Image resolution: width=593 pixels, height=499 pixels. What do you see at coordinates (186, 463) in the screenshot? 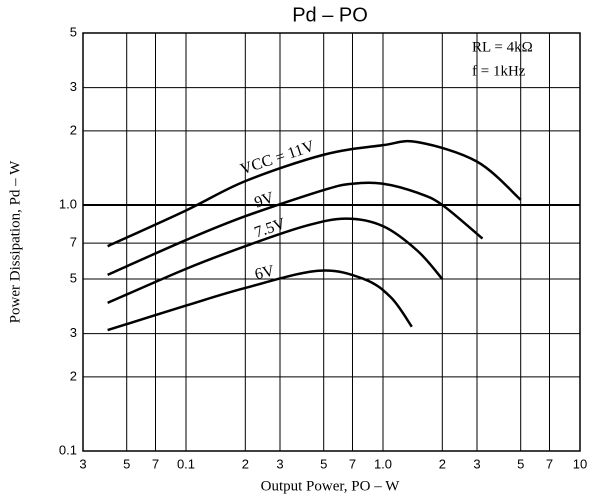
I see `x-tick-label: 0.1` at bounding box center [186, 463].